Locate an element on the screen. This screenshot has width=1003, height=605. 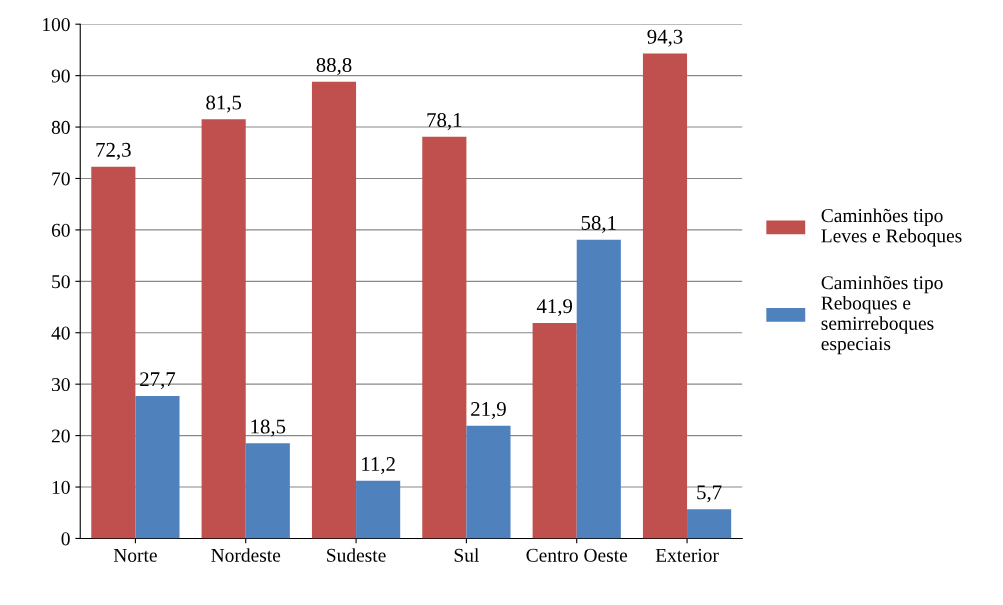
x-tick-label: Sul is located at coordinates (466, 555).